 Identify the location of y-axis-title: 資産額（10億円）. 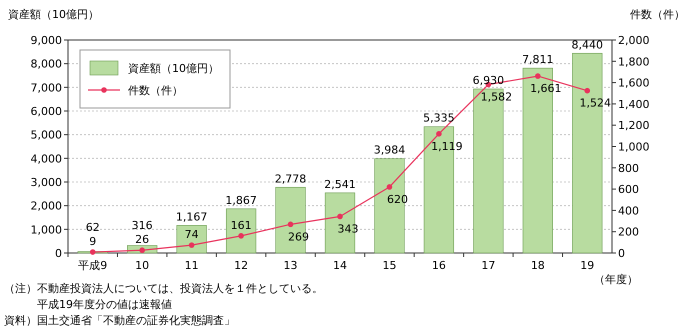
(53, 14).